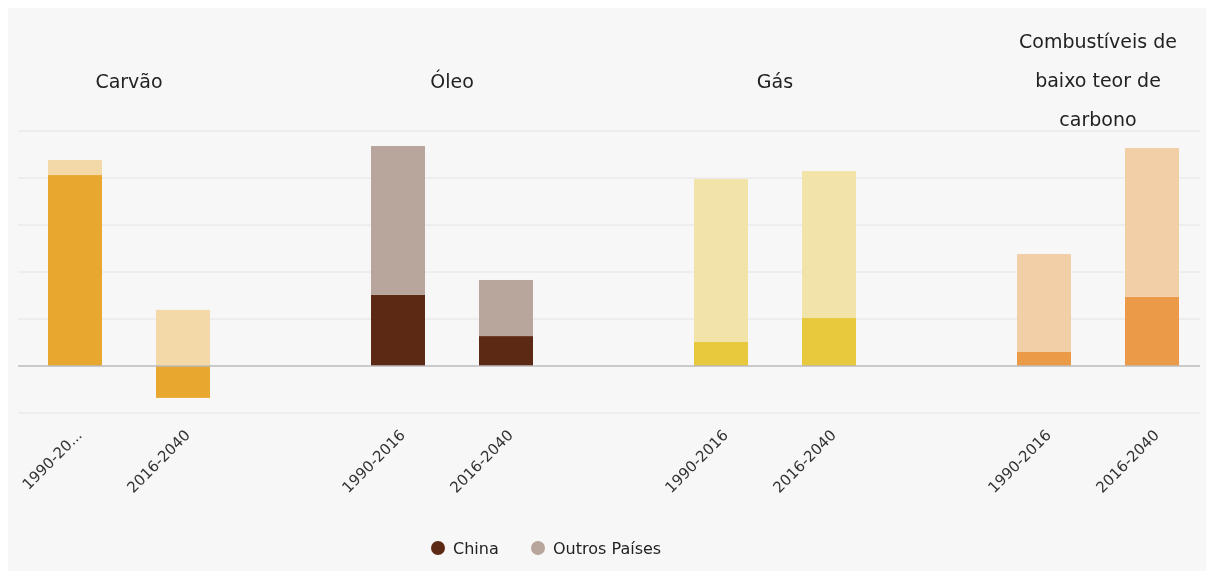 This screenshot has height=579, width=1214. I want to click on text: Carvão, so click(129, 81).